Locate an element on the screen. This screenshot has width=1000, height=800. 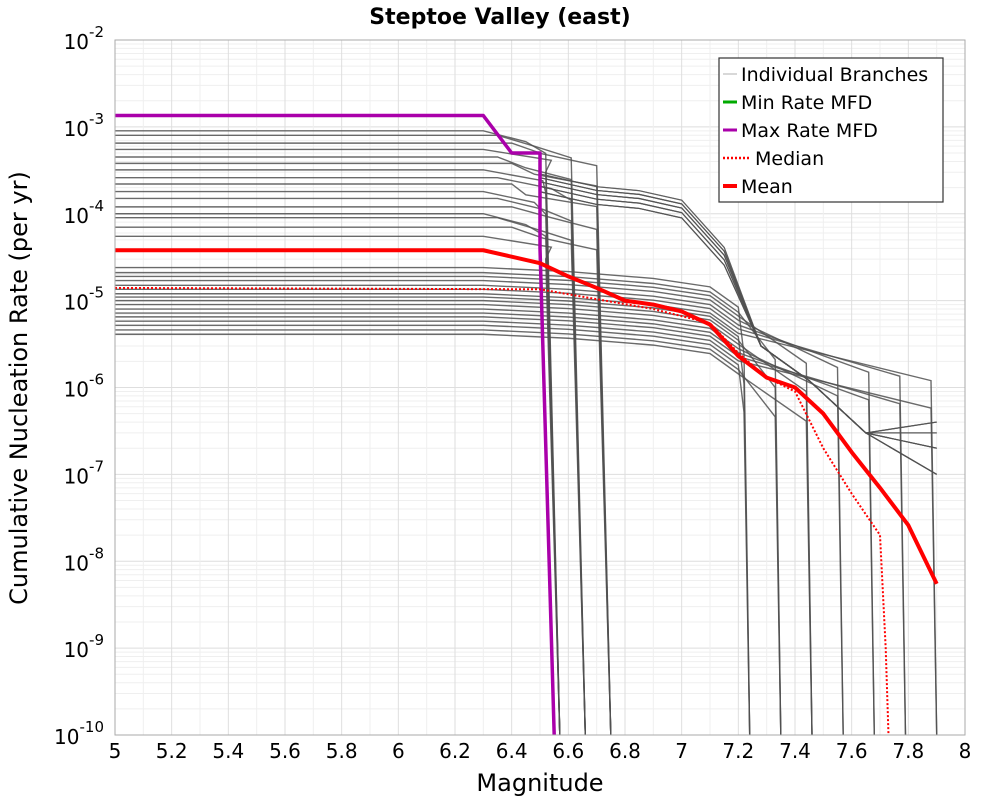
y-tick-labels: 10⁻² 10⁻³ 10⁻⁴ 10⁻⁵ 10⁻⁶ 10⁻⁷ 10⁻⁸ 10⁻⁹ 10⁻¹⁰ is located at coordinates (79, 386).